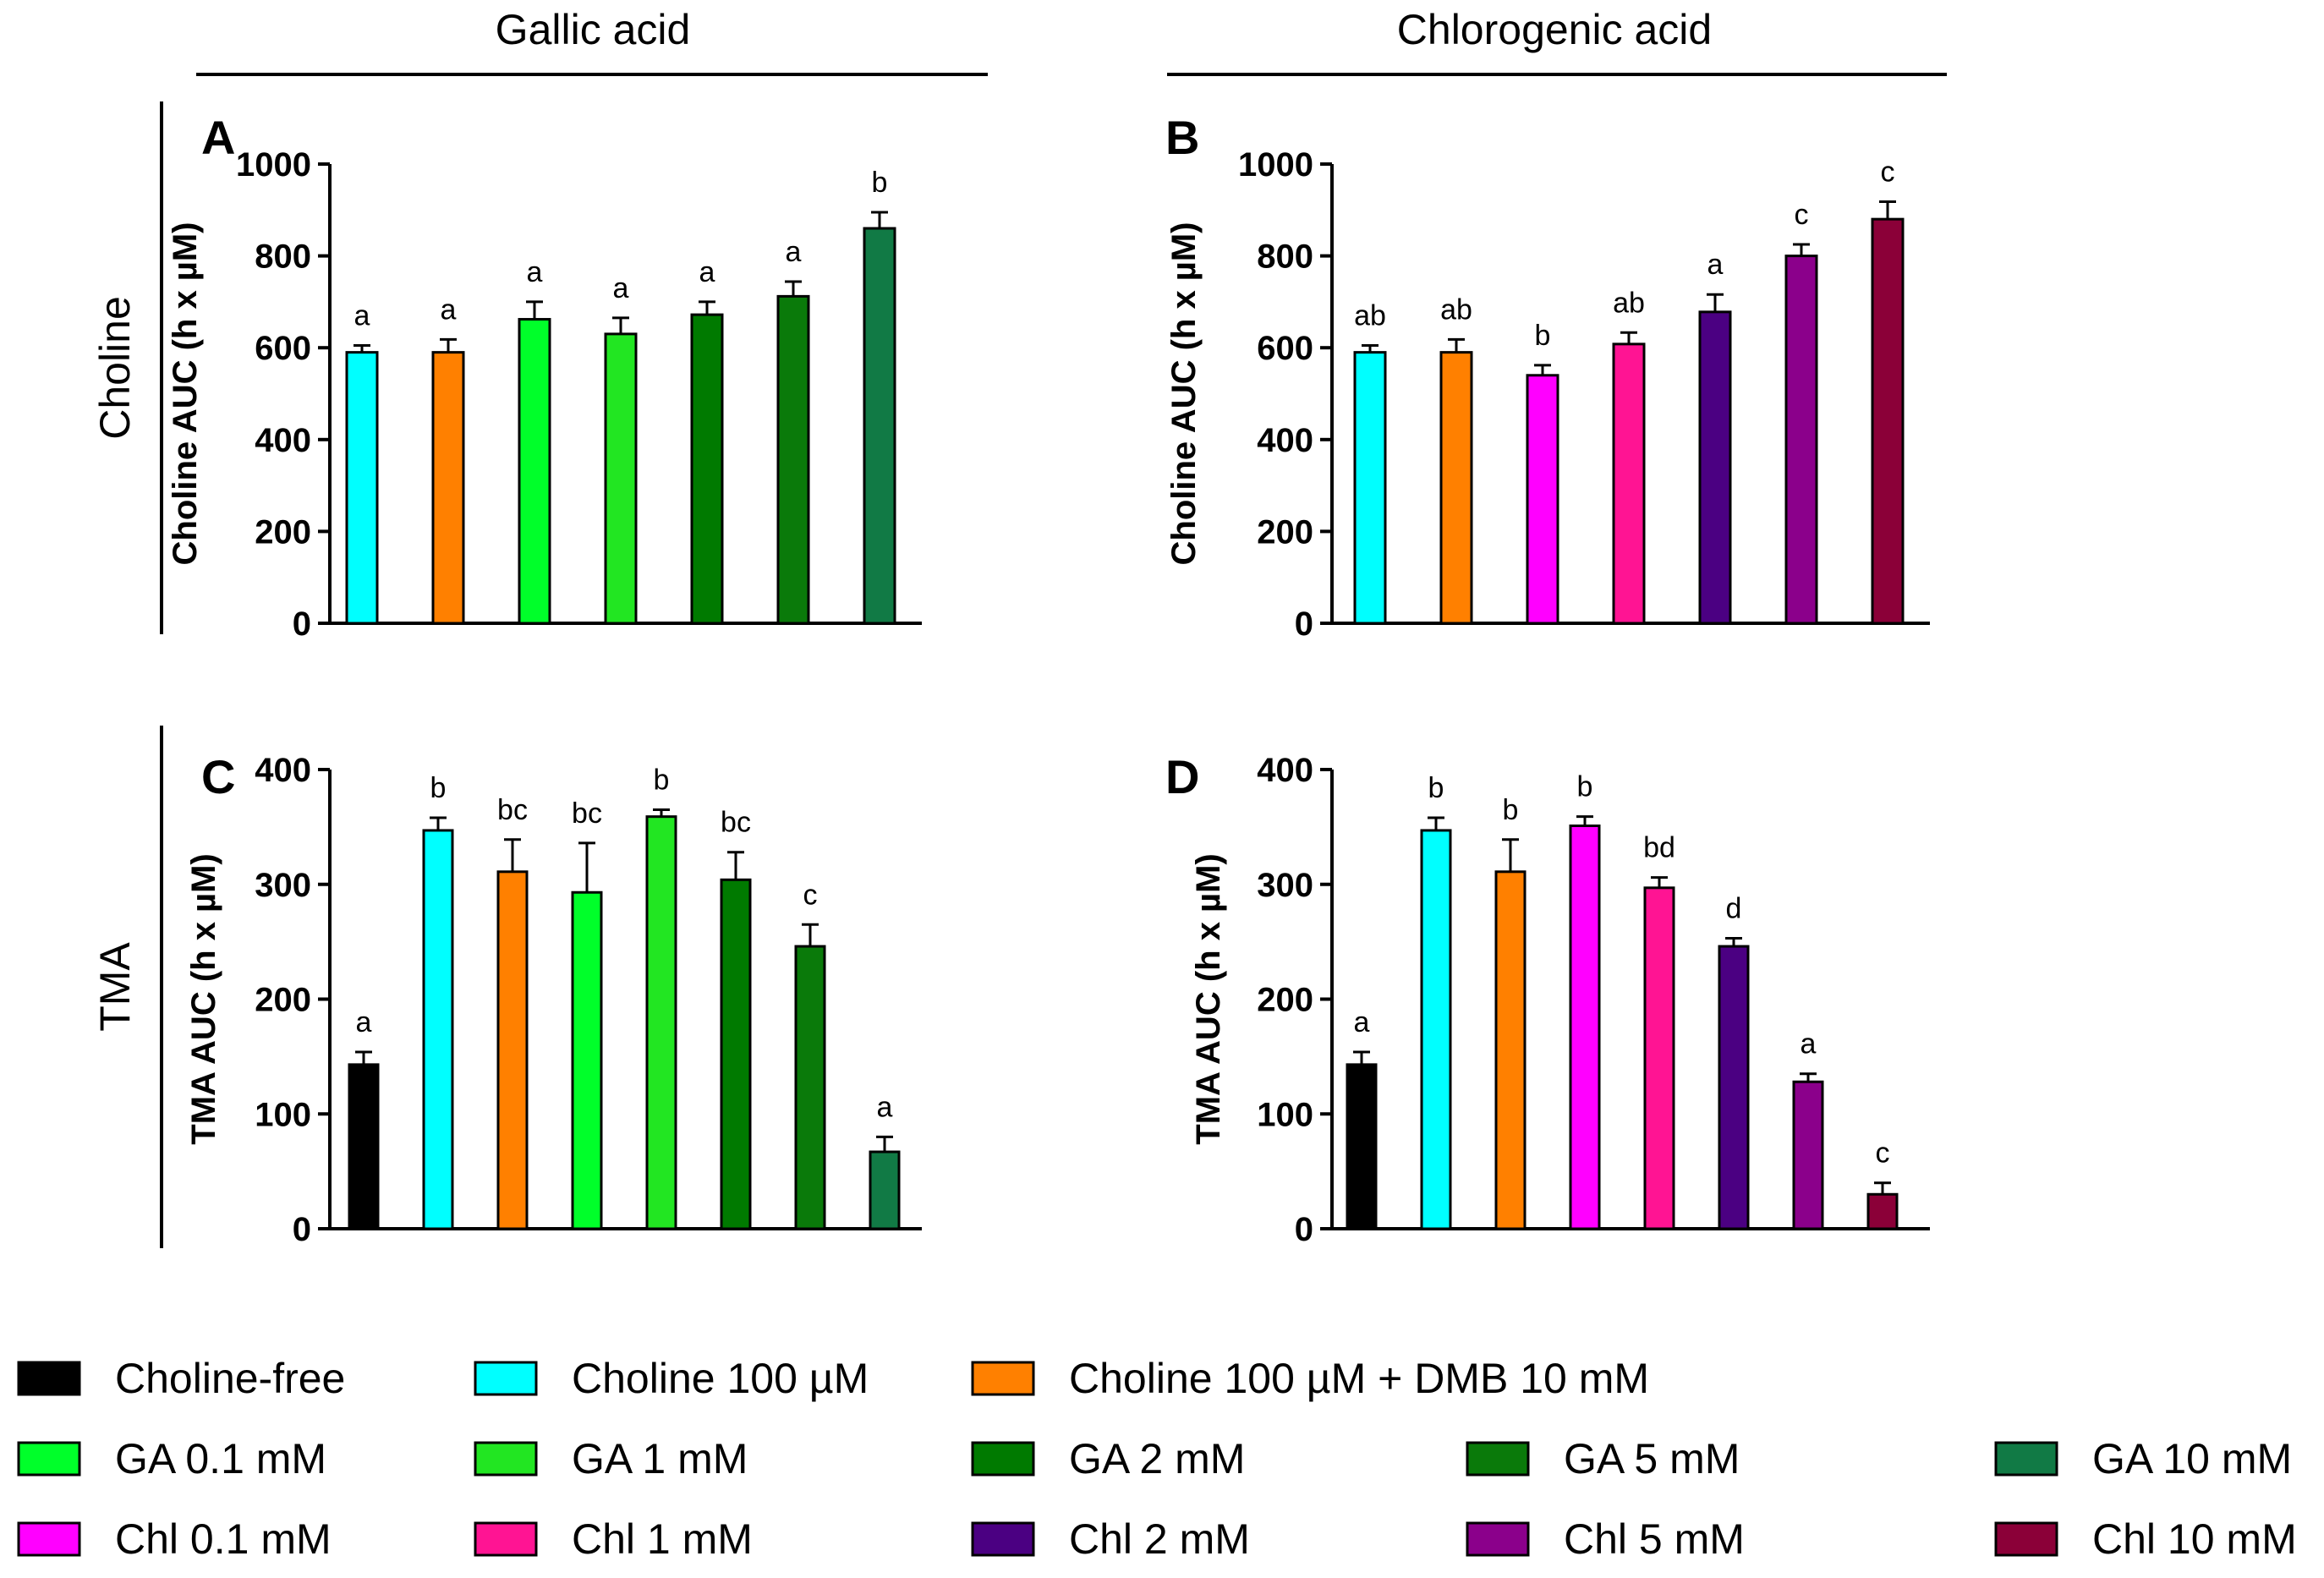 Image resolution: width=2324 pixels, height=1578 pixels. Describe the element at coordinates (115, 368) in the screenshot. I see `row-choline-label: Choline` at that location.